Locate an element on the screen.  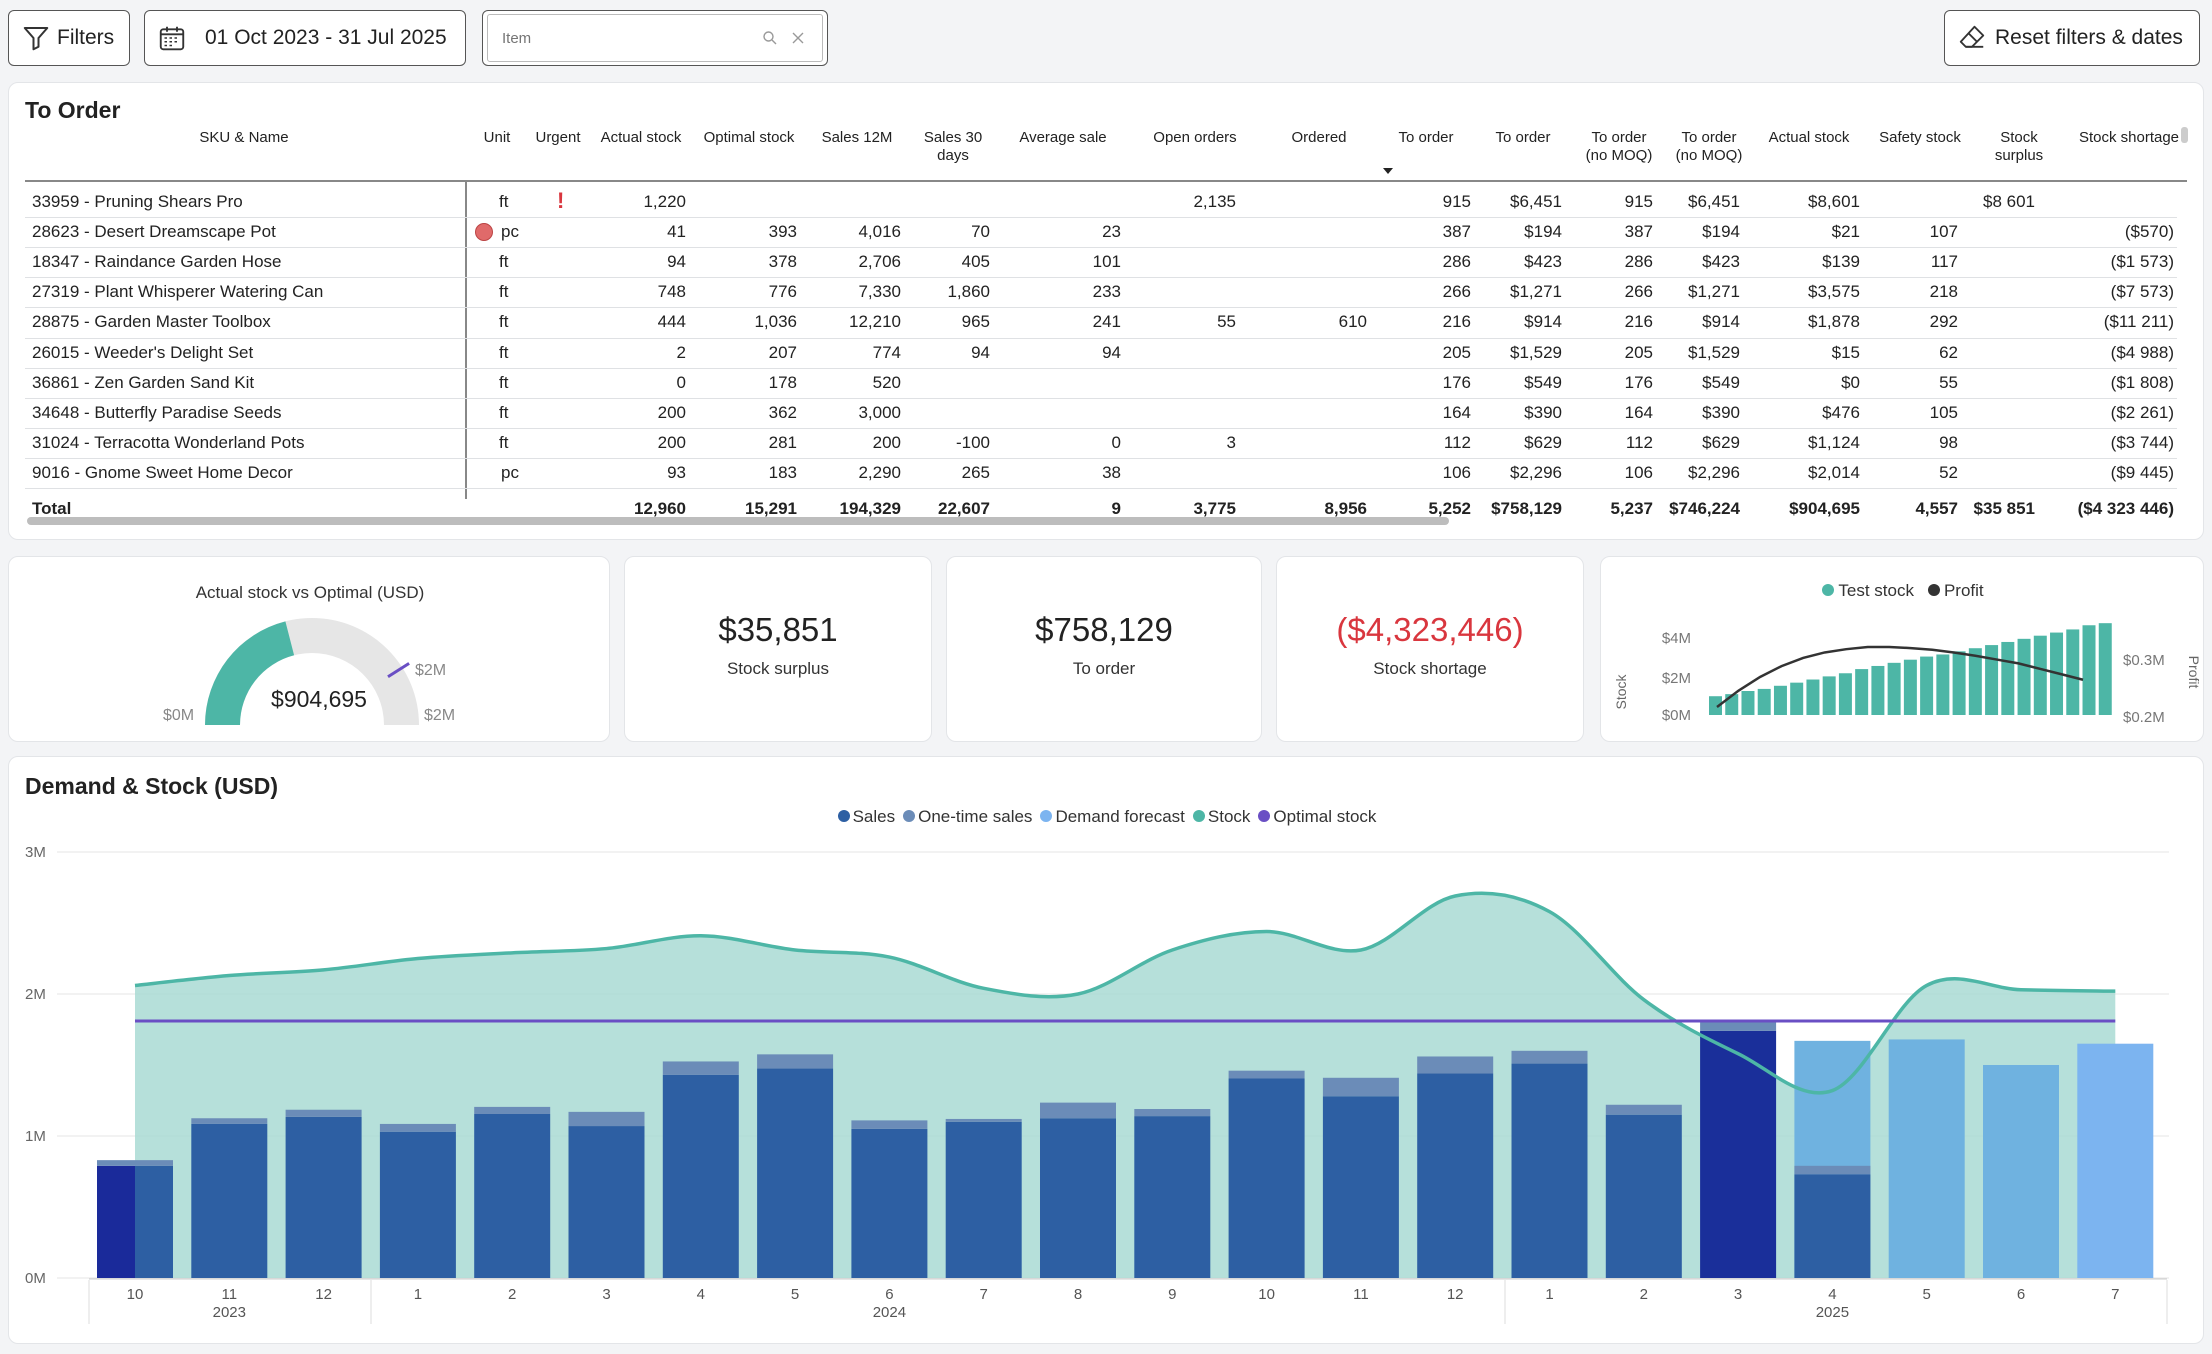
column-header: Sales 30 days is located at coordinates (953, 146).